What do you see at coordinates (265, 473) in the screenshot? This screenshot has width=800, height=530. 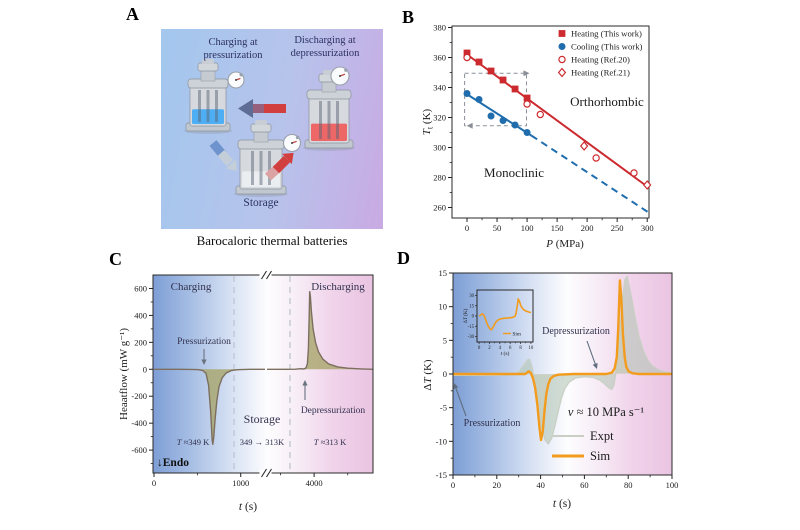 I see `c-axis-break-gap` at bounding box center [265, 473].